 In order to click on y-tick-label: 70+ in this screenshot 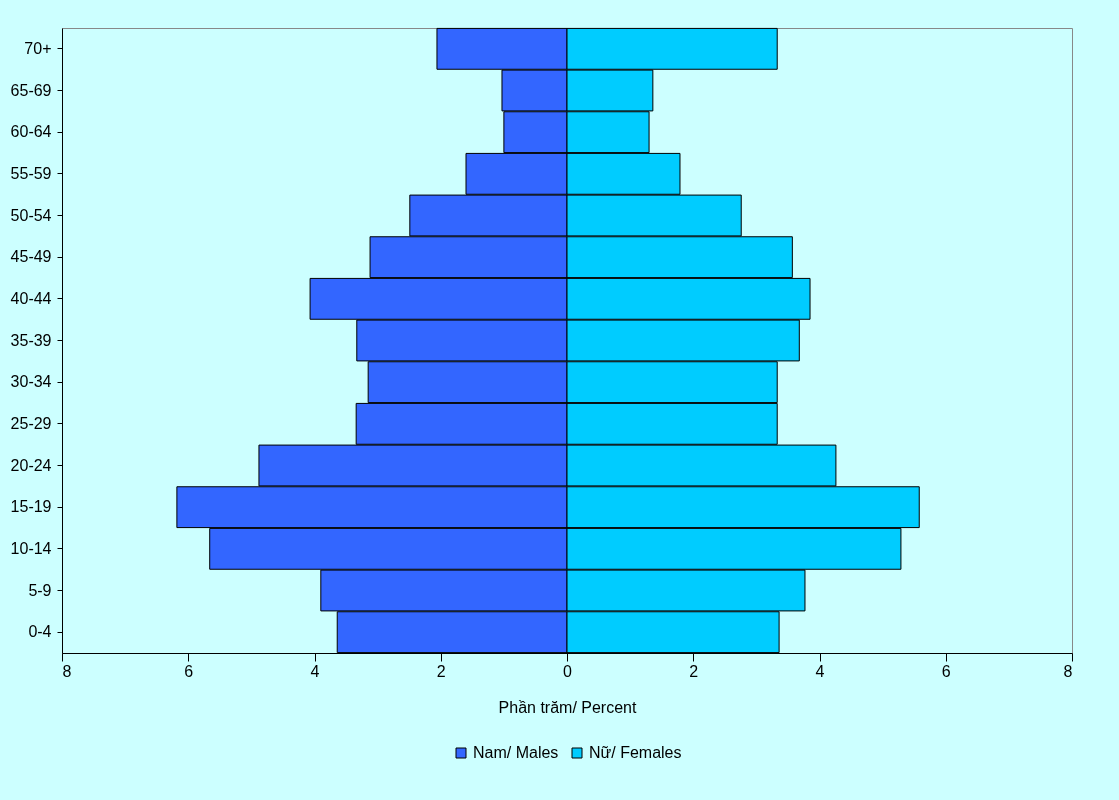, I will do `click(38, 48)`.